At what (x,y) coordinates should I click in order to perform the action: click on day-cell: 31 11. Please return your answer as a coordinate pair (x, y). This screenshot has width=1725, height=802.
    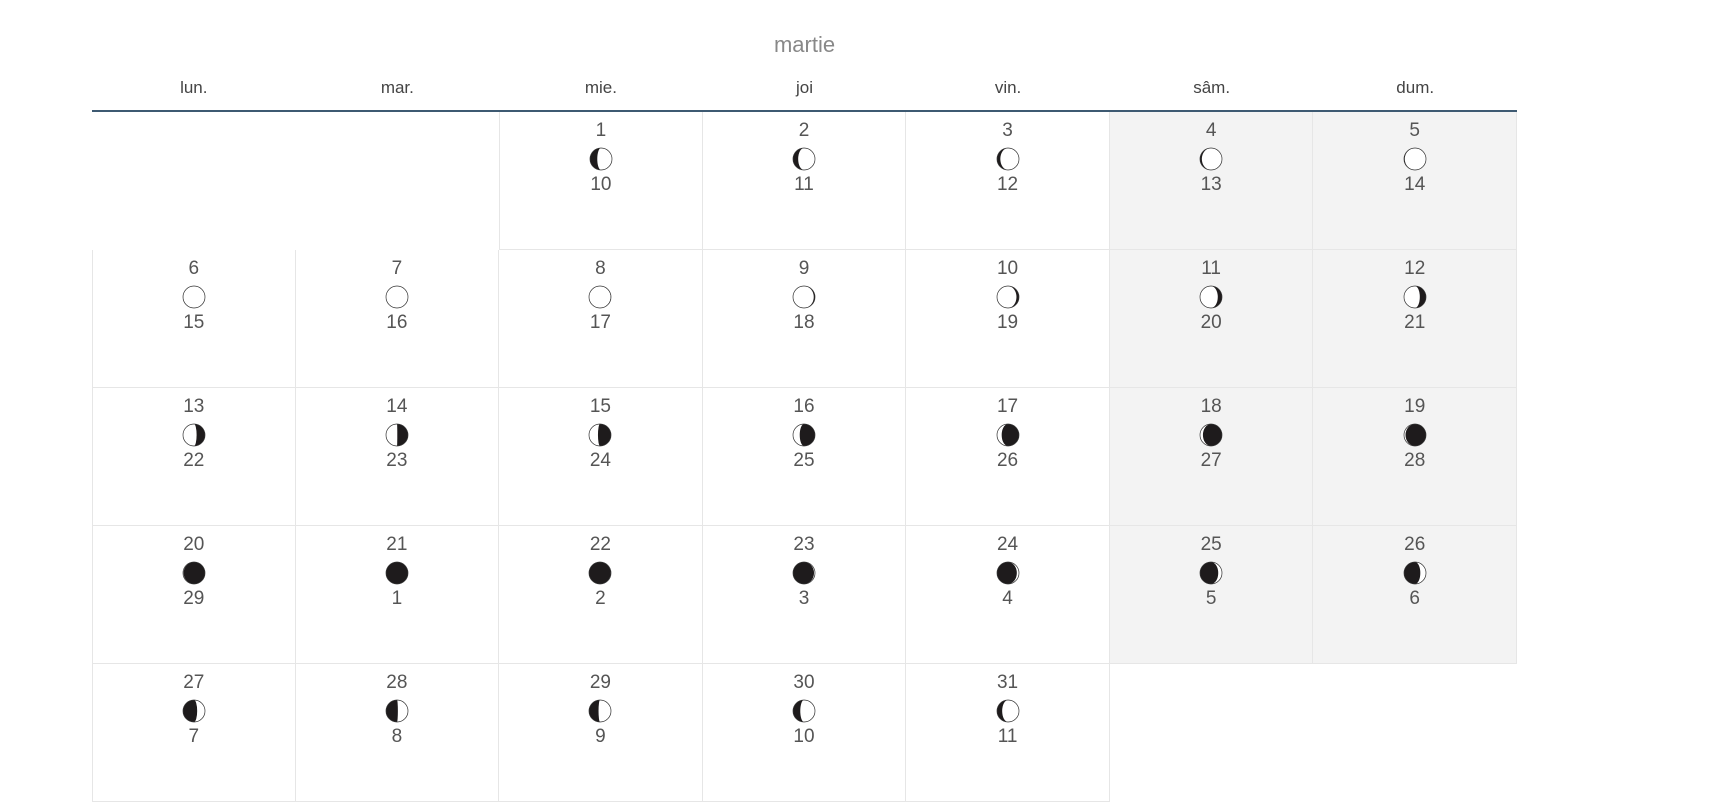
    Looking at the image, I should click on (1008, 733).